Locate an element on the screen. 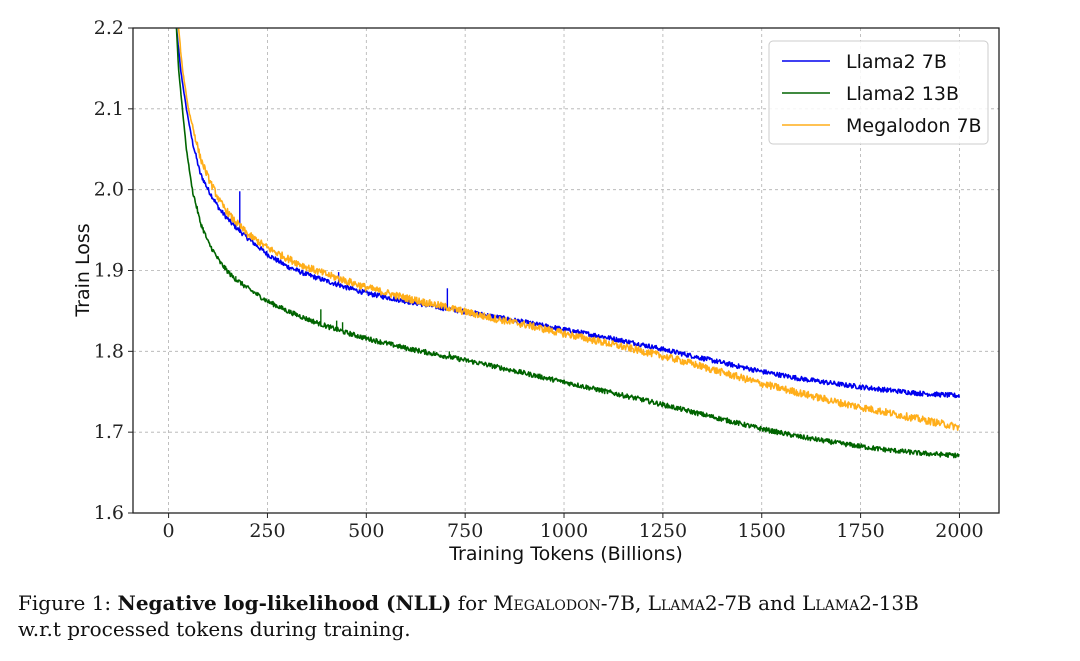  legend-box is located at coordinates (878, 92).